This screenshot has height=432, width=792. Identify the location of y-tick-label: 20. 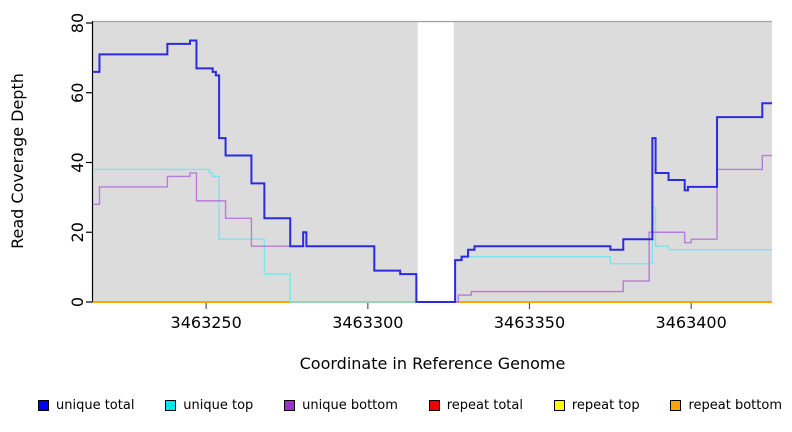
(77, 232).